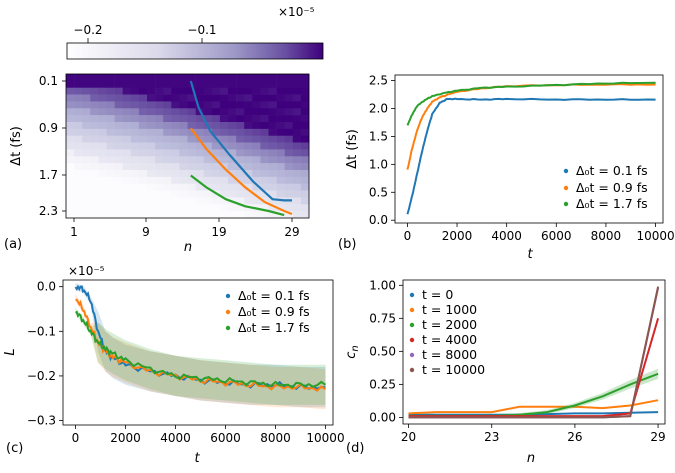  I want to click on b-ytick-2: 1.0, so click(378, 164).